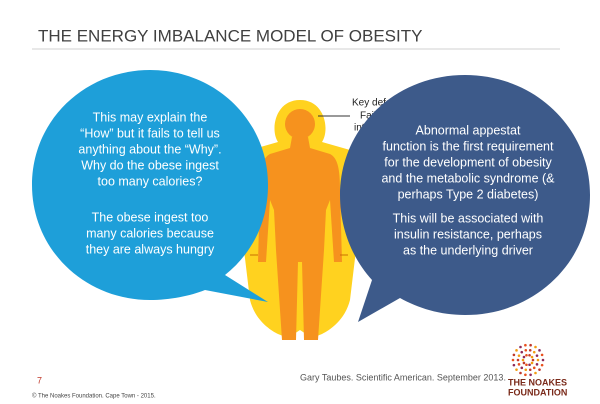  Describe the element at coordinates (537, 382) in the screenshot. I see `logo-text: THE NOAKES` at that location.